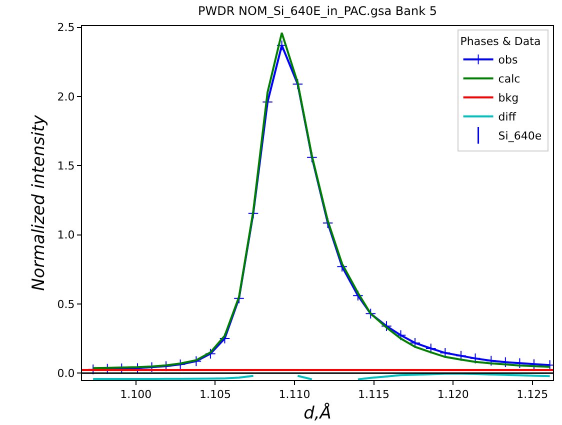 Image resolution: width=562 pixels, height=425 pixels. Describe the element at coordinates (66, 373) in the screenshot. I see `y-tick-label: 0.0` at that location.